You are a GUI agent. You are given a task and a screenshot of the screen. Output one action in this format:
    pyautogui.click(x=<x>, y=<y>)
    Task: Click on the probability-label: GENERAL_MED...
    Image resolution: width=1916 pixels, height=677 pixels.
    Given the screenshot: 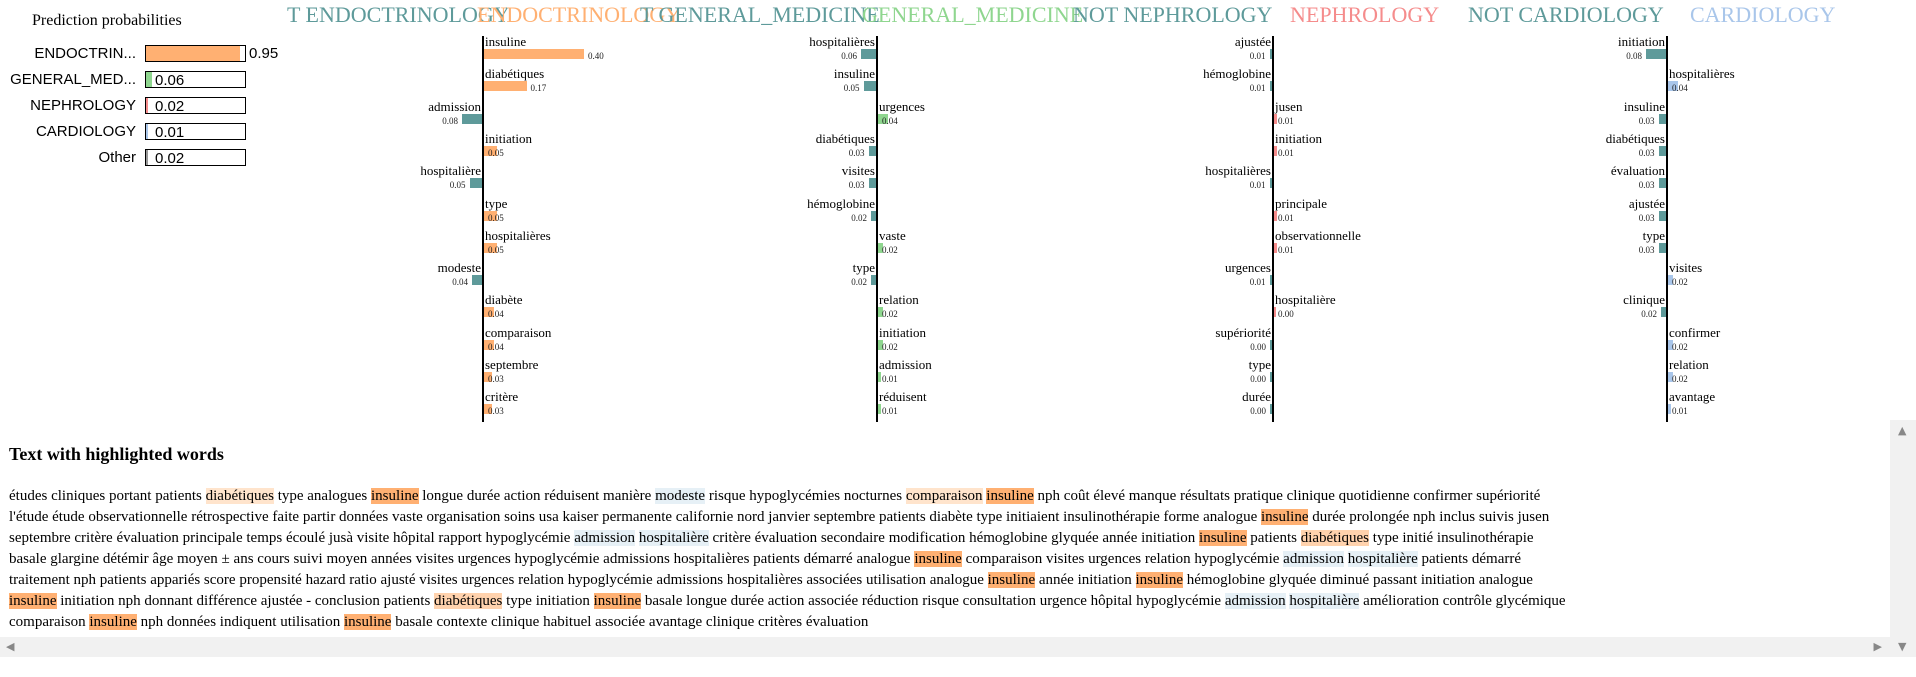 What is the action you would take?
    pyautogui.click(x=73, y=79)
    